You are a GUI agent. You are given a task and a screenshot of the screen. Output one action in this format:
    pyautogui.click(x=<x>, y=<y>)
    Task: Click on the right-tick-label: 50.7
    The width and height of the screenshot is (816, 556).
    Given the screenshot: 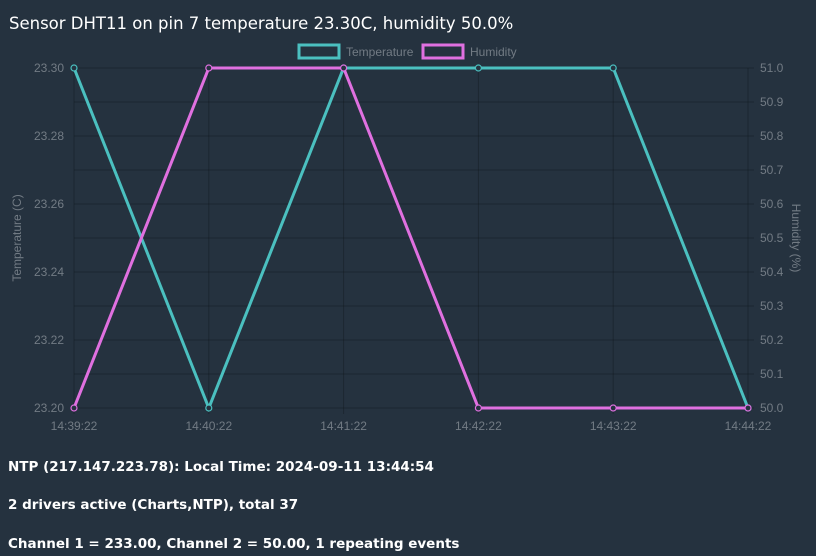 What is the action you would take?
    pyautogui.click(x=772, y=170)
    